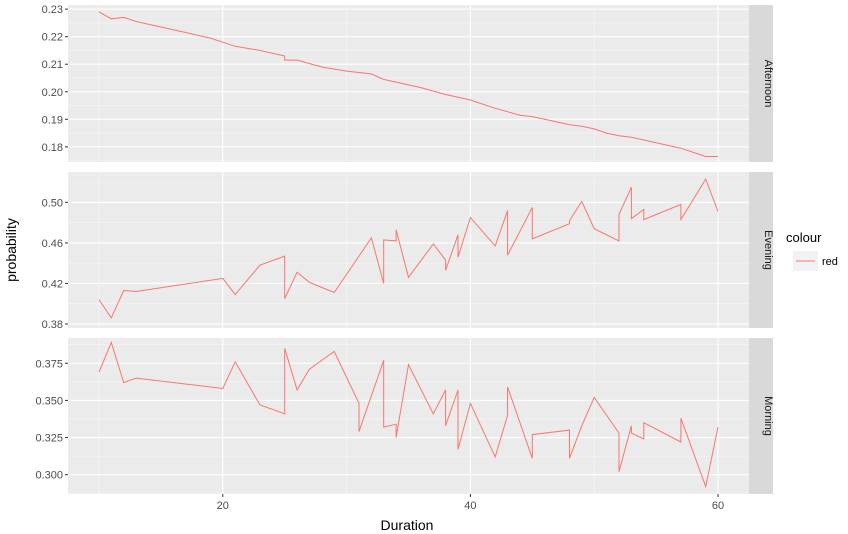 The image size is (848, 534). I want to click on y-tick-label: 0.325, so click(49, 439).